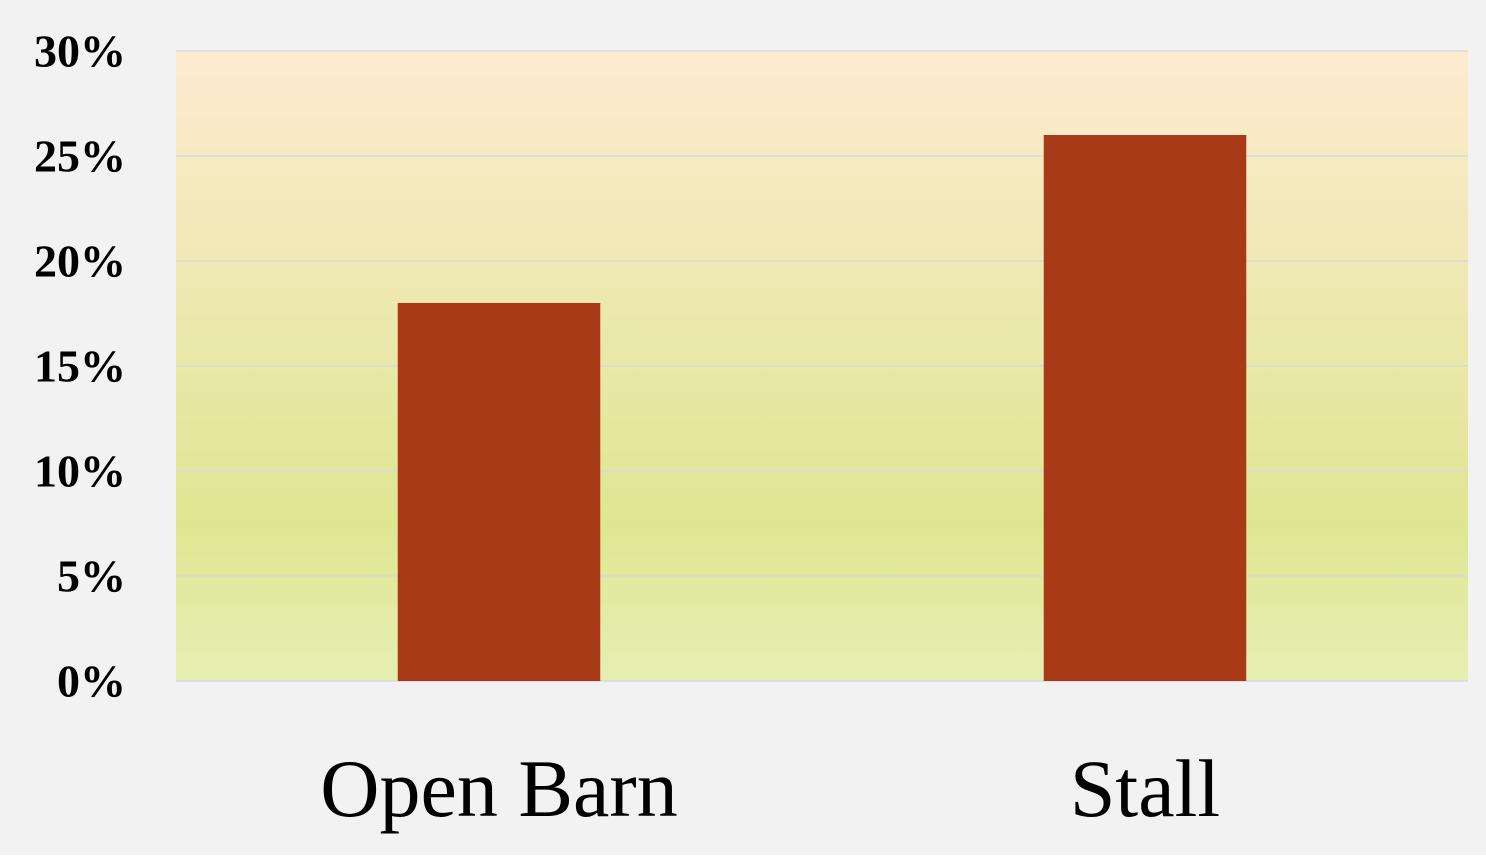  What do you see at coordinates (1145, 788) in the screenshot?
I see `x-category-label: Stall` at bounding box center [1145, 788].